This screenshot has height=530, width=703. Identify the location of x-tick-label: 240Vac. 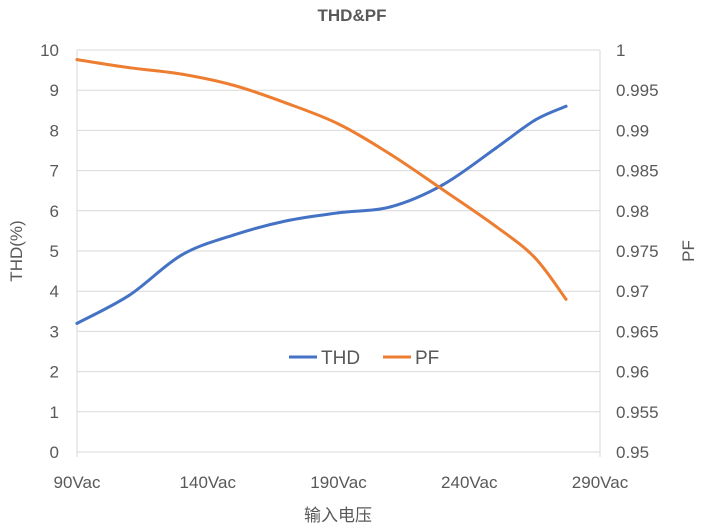
(469, 482).